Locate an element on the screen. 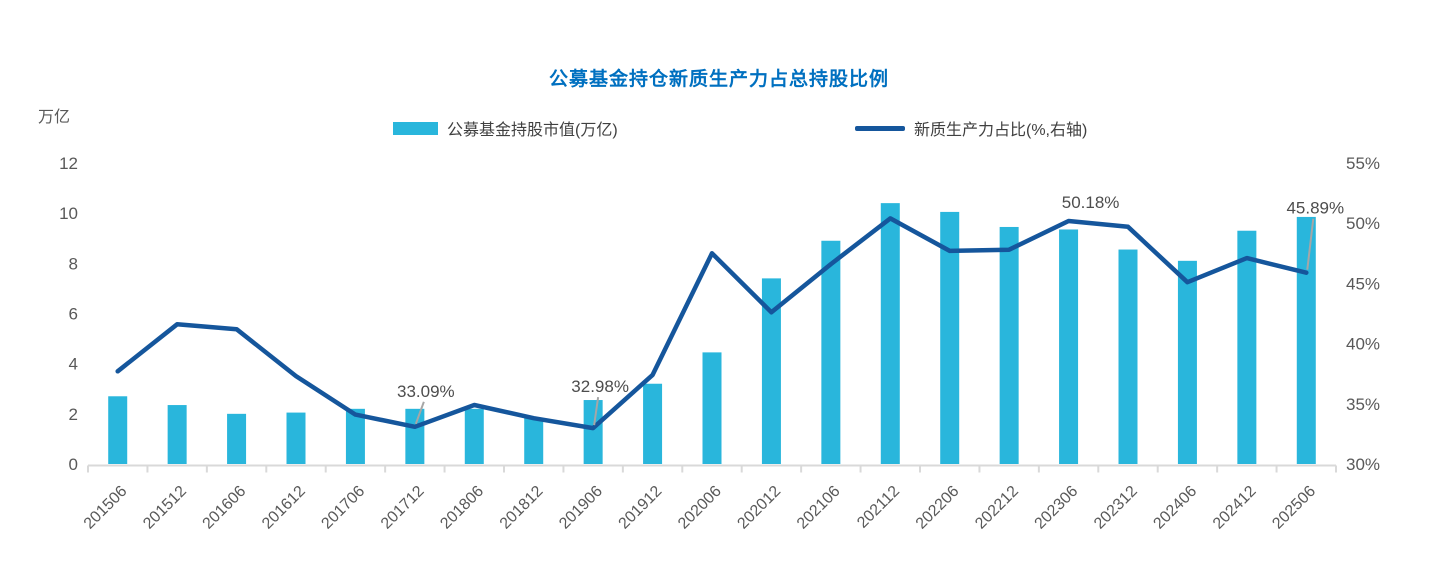 Image resolution: width=1438 pixels, height=570 pixels. left-axis-unit-label: 万亿 is located at coordinates (54, 117).